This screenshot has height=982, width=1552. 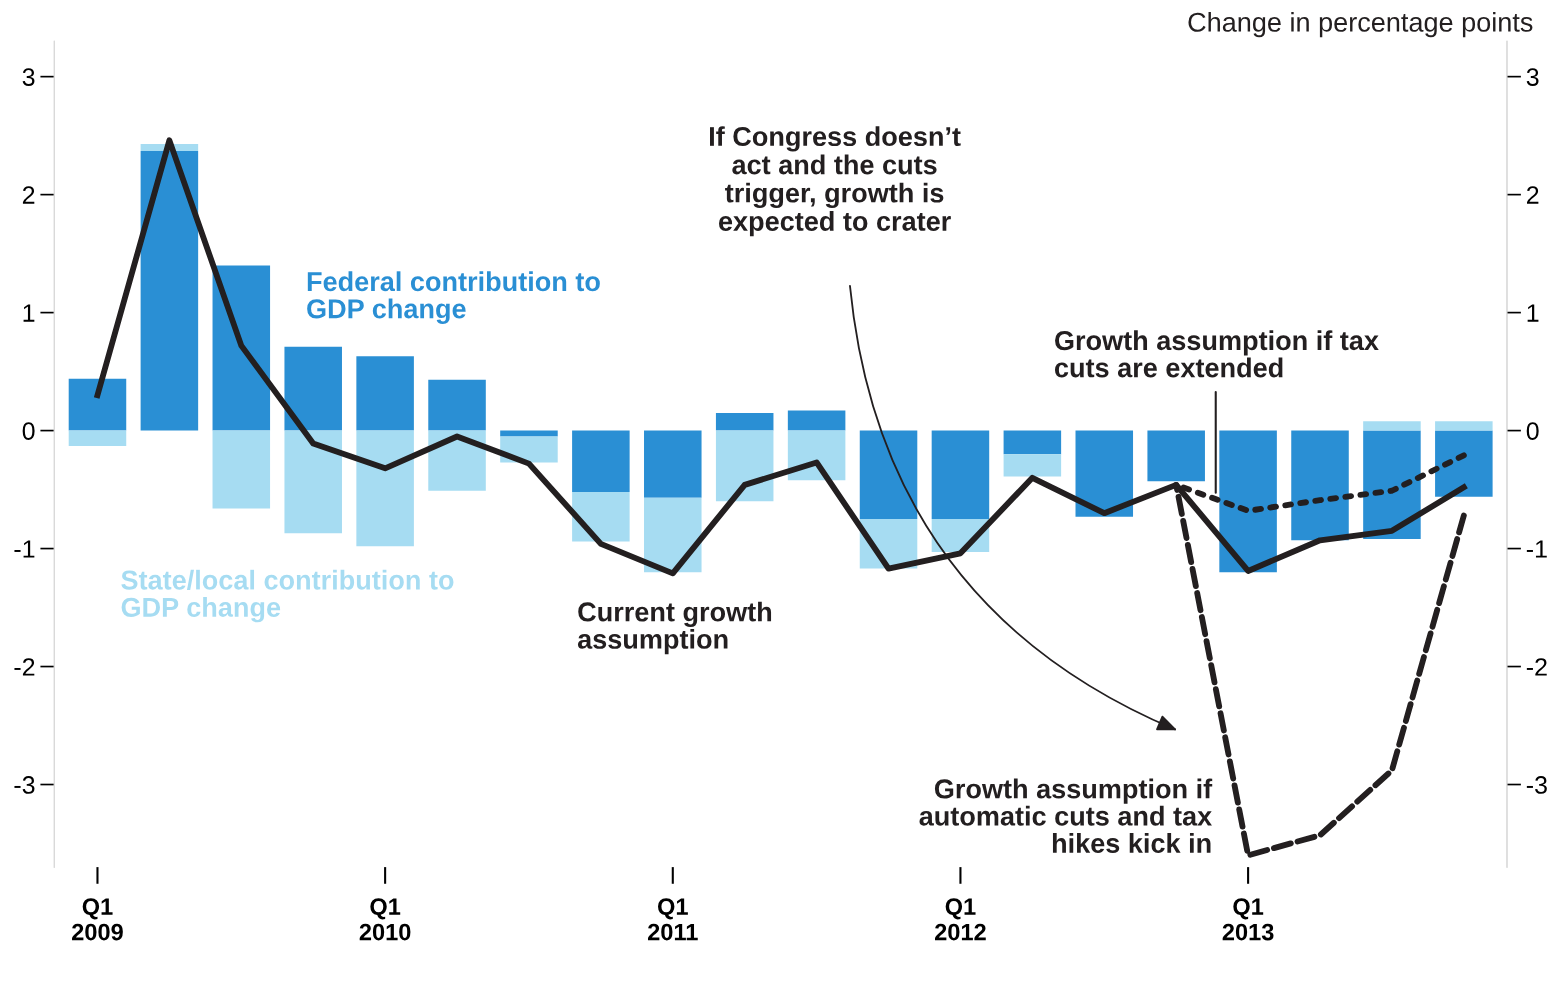 What do you see at coordinates (835, 181) in the screenshot?
I see `annotation: If Congress doesn’t act and the cuts trigger, growth is expected to crater` at bounding box center [835, 181].